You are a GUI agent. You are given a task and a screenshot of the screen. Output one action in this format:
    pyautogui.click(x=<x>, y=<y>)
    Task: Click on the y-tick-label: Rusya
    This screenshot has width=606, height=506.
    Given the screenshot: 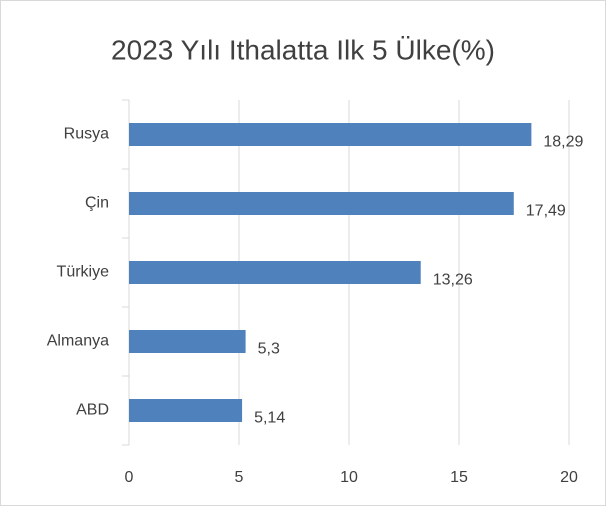 What is the action you would take?
    pyautogui.click(x=86, y=134)
    